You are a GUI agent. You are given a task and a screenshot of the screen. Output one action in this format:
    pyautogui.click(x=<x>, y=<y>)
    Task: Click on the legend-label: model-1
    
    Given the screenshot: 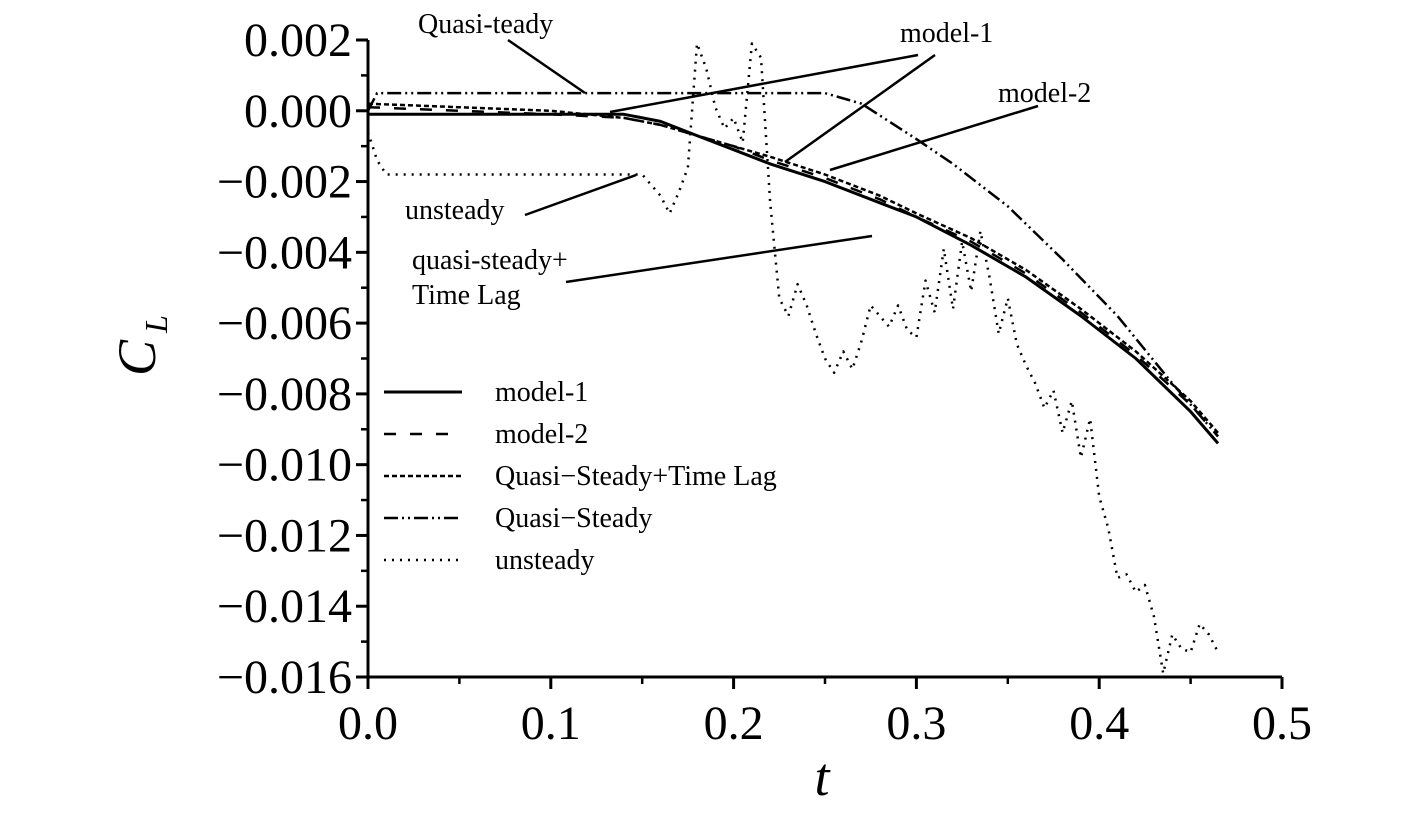 What is the action you would take?
    pyautogui.click(x=541, y=392)
    